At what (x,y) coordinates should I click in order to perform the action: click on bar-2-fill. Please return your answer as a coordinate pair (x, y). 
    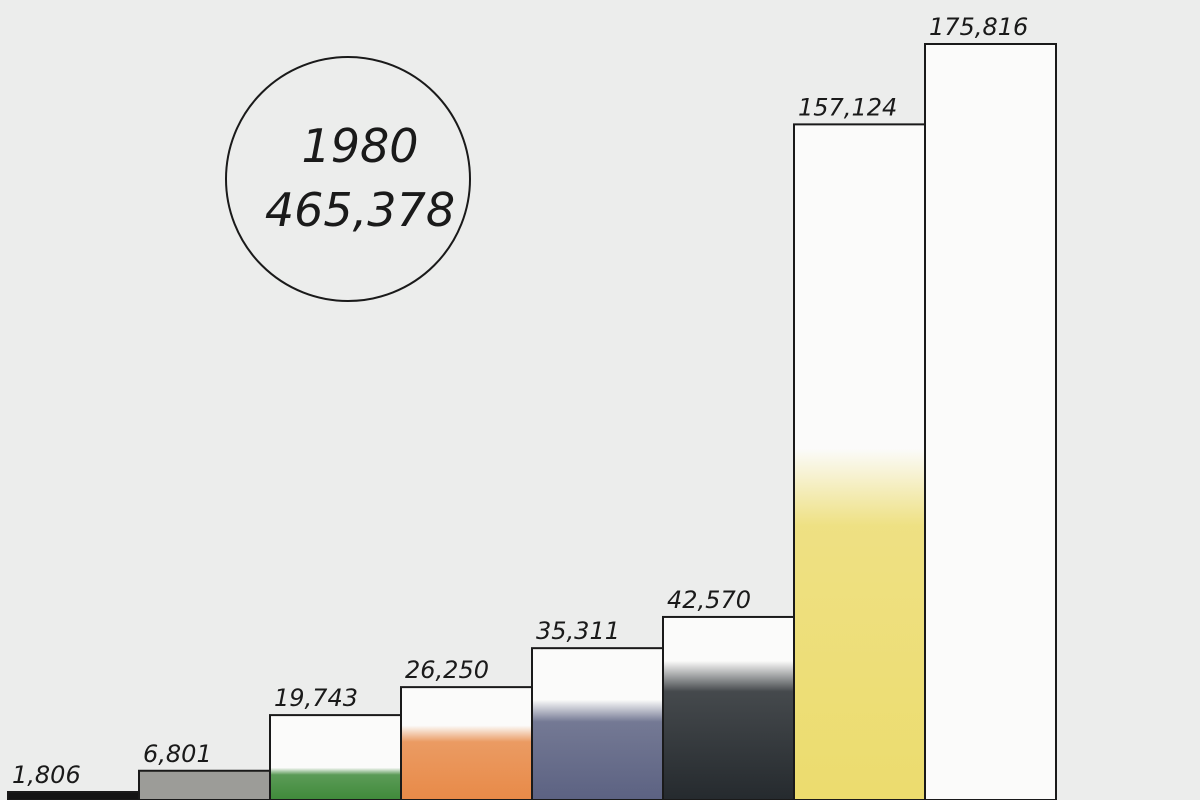
    Looking at the image, I should click on (204, 785).